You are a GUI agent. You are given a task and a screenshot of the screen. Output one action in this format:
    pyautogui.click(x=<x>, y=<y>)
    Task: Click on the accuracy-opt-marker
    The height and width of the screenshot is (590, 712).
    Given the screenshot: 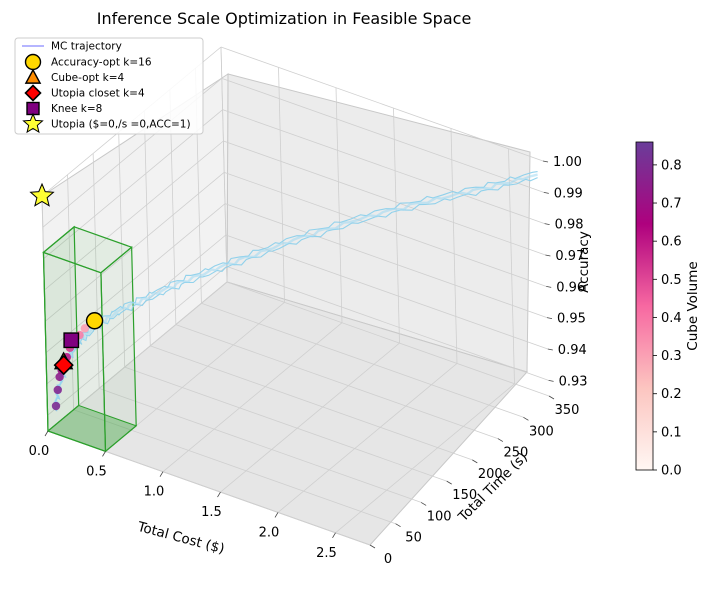 What is the action you would take?
    pyautogui.click(x=94, y=321)
    